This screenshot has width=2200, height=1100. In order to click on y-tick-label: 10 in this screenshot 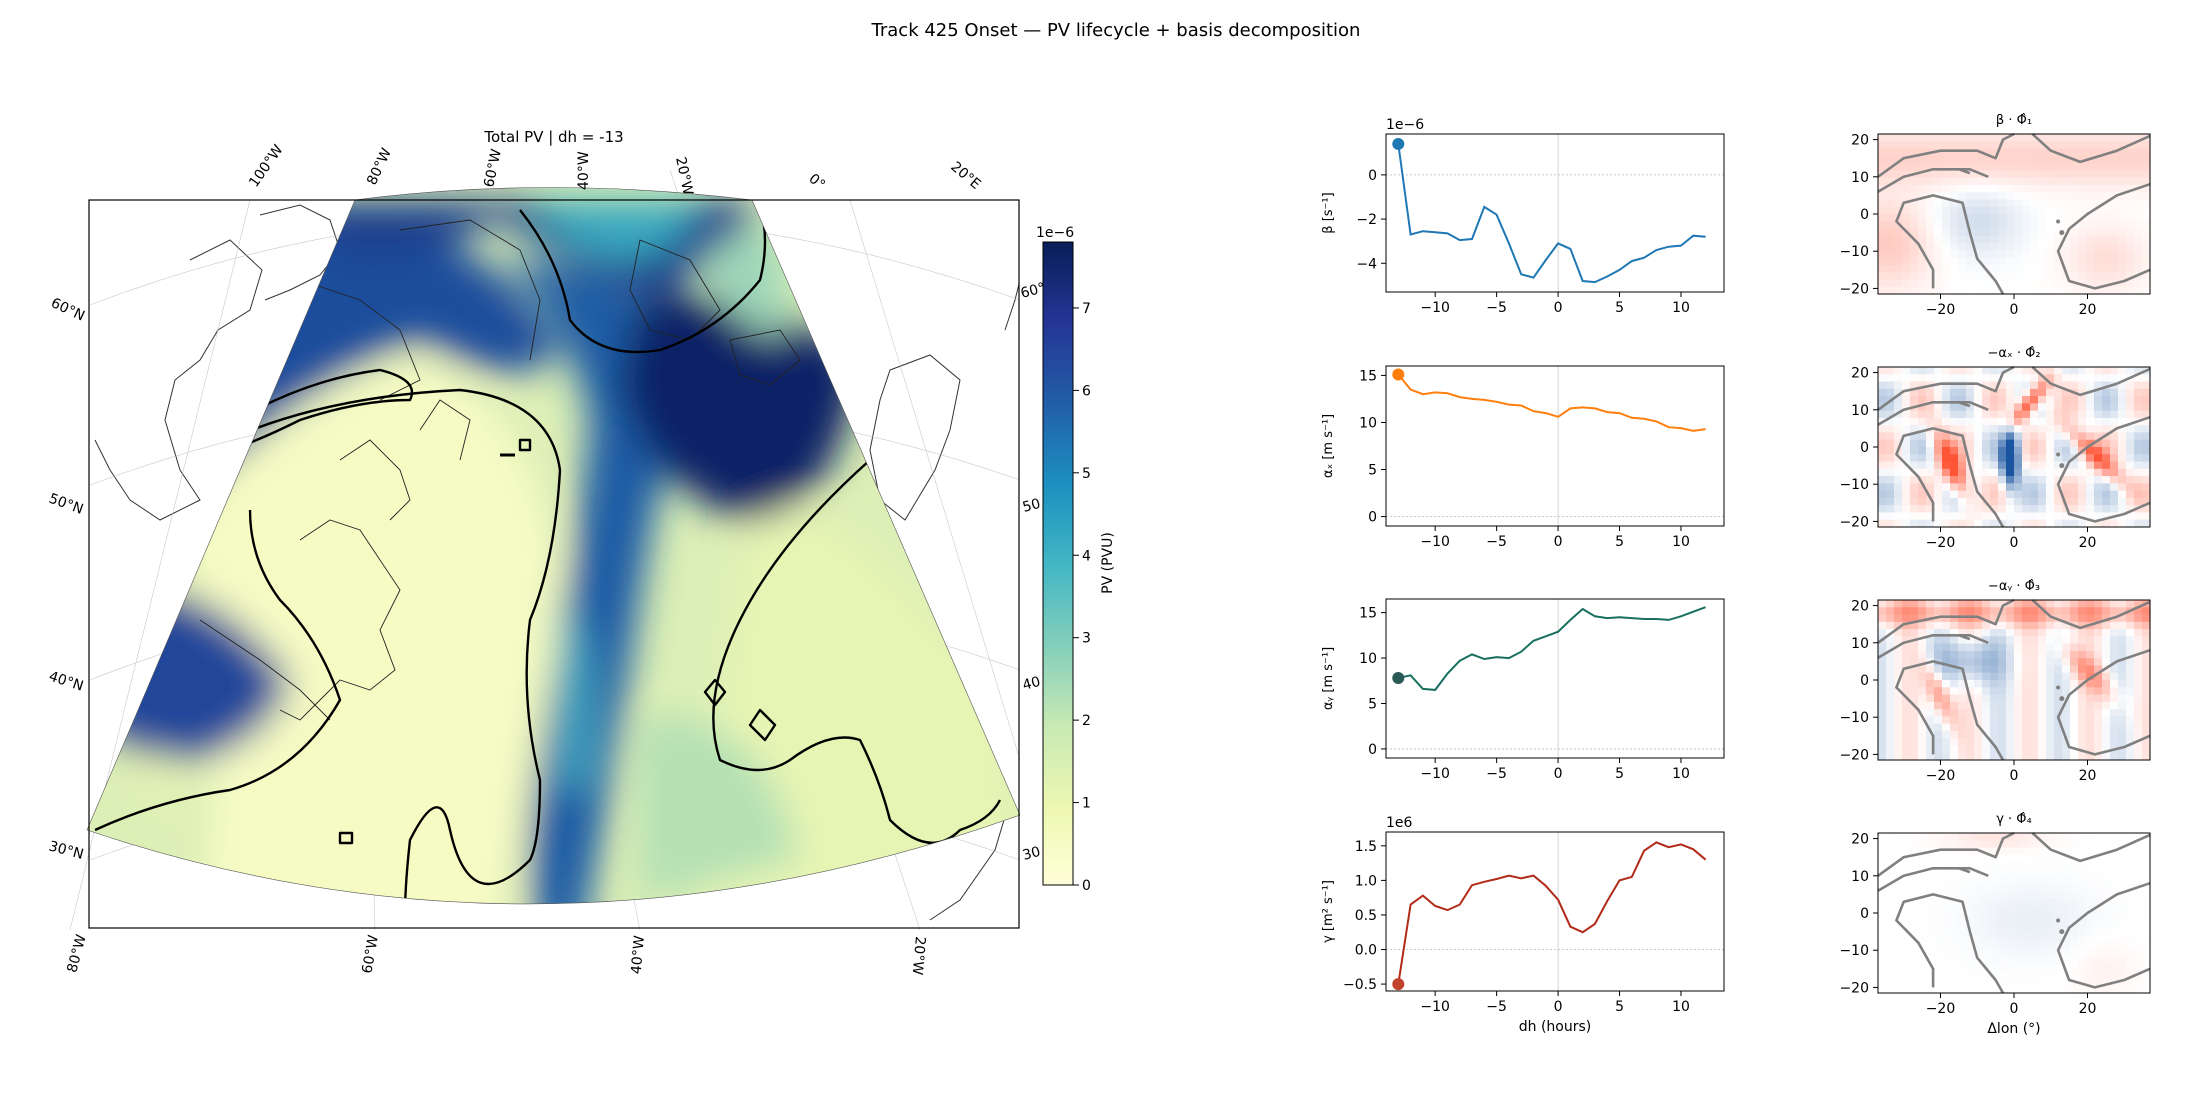, I will do `click(1860, 877)`.